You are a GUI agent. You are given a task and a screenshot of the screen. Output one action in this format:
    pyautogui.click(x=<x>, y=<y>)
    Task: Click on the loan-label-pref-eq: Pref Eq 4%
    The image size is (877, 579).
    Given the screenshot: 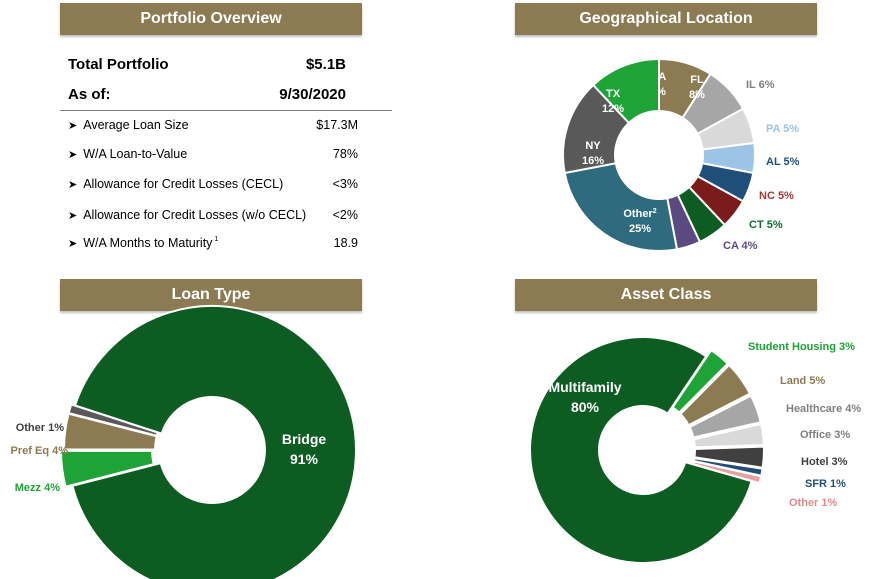 What is the action you would take?
    pyautogui.click(x=40, y=451)
    